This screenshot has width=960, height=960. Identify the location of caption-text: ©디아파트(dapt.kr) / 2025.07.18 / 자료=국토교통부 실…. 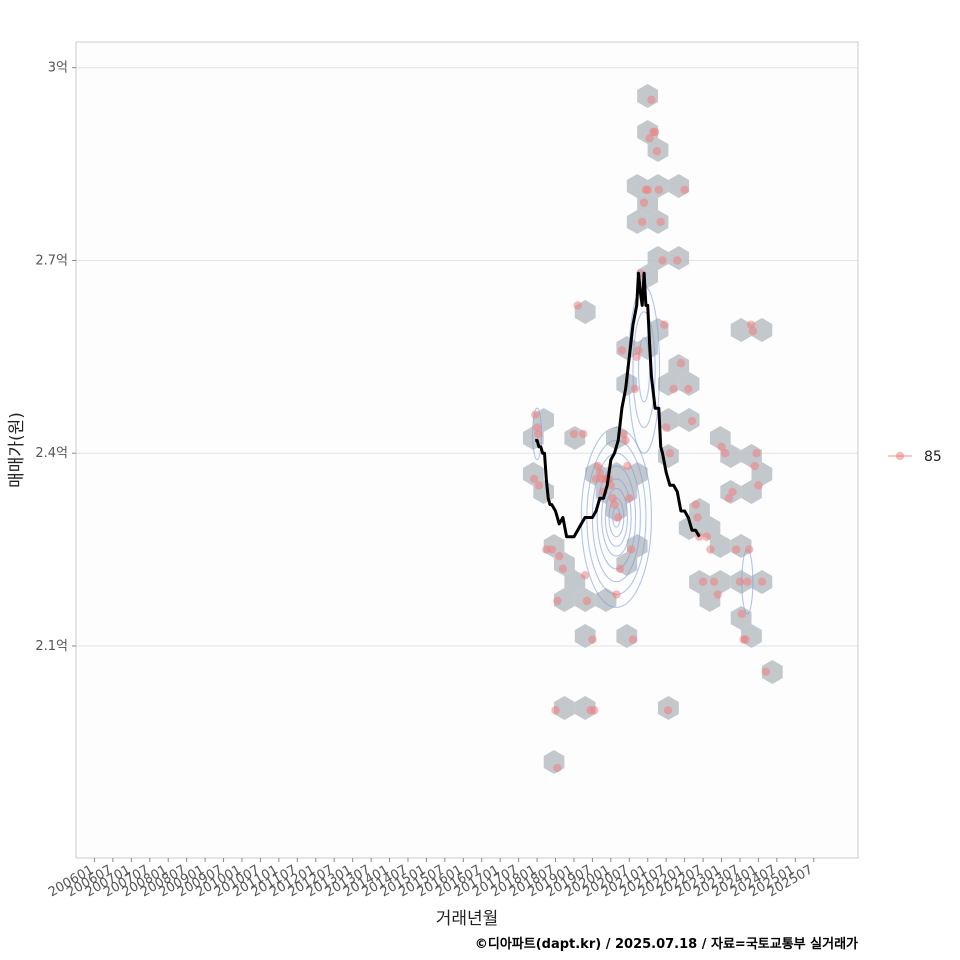
(666, 944).